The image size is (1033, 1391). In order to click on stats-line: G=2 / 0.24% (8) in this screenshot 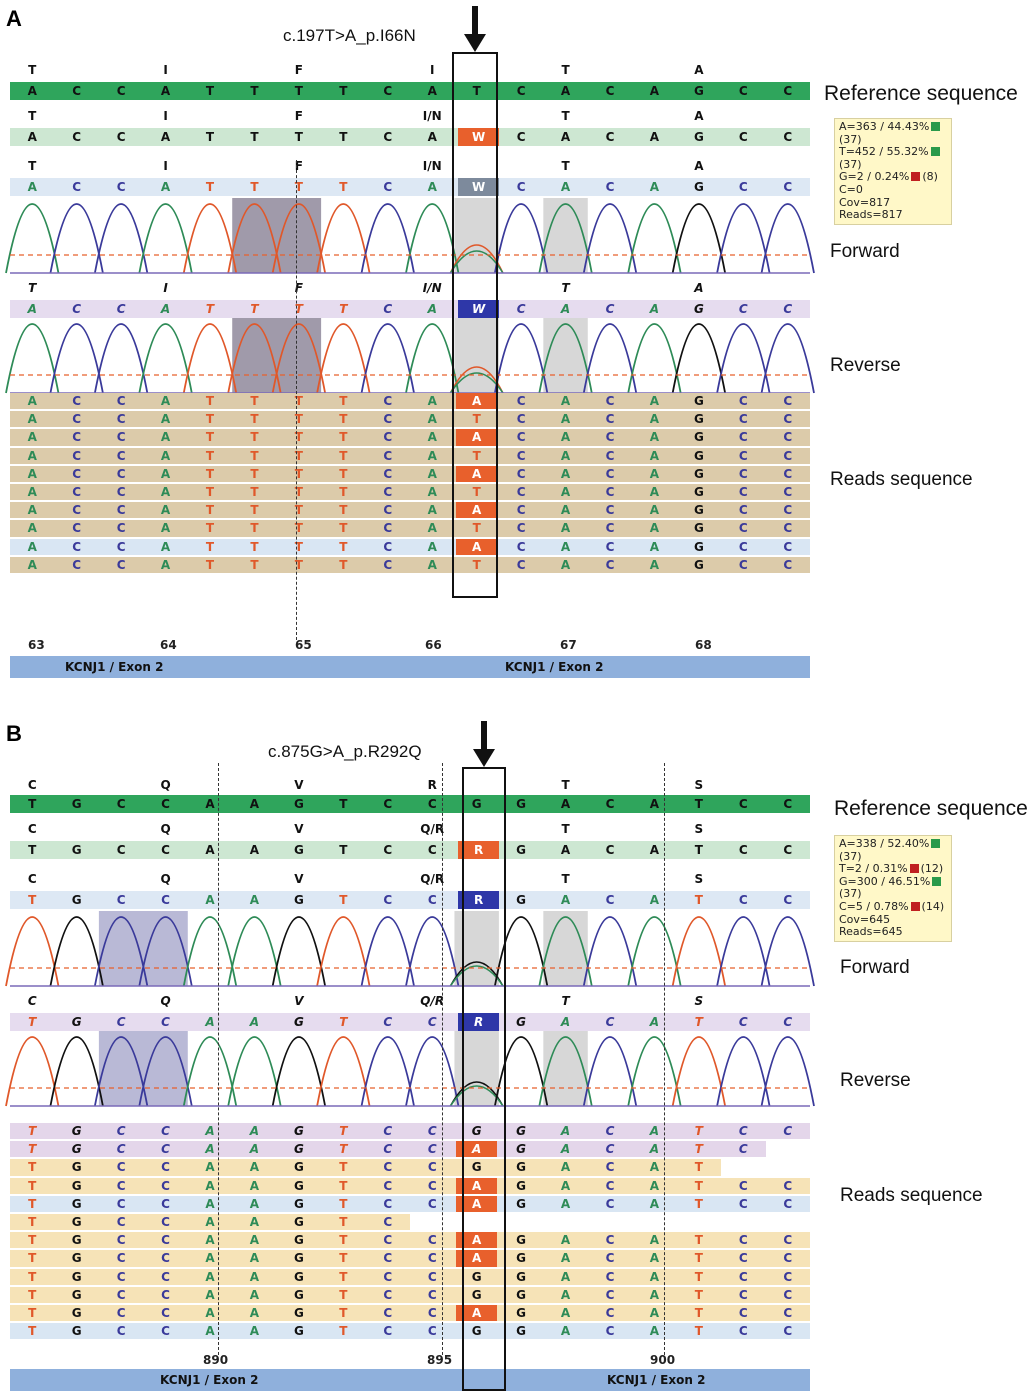, I will do `click(888, 177)`.